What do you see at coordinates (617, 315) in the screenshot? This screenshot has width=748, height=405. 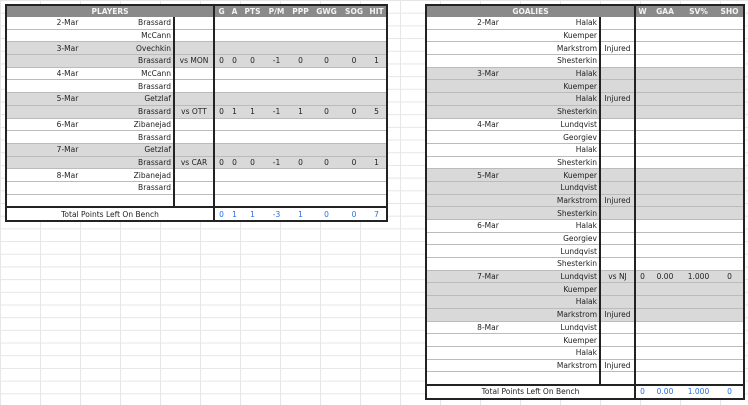 I see `status-cell: Injured` at bounding box center [617, 315].